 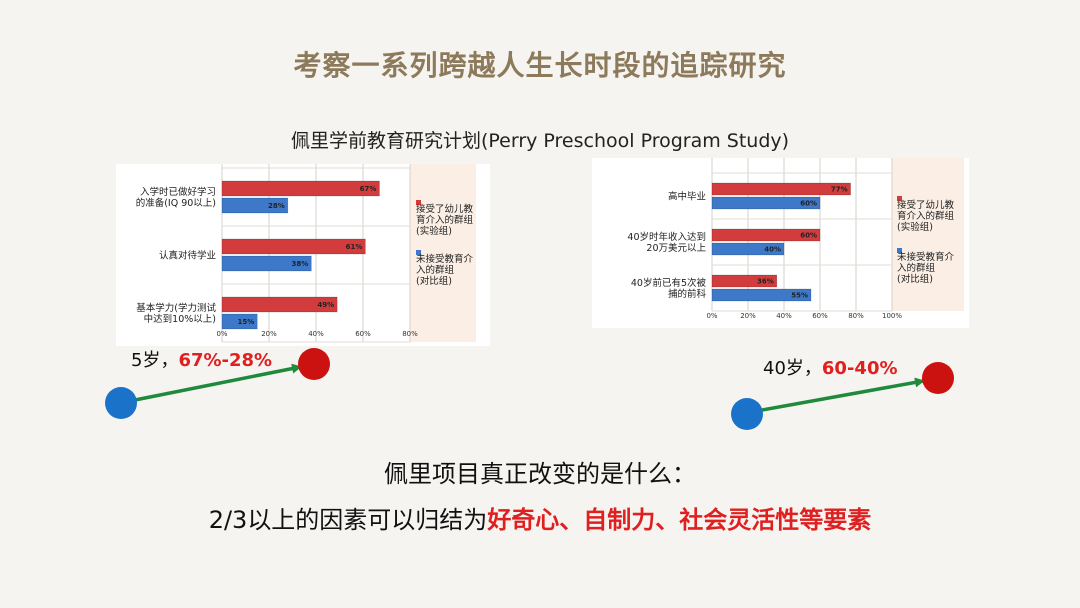 I want to click on bar-value-label: 55%, so click(x=799, y=296).